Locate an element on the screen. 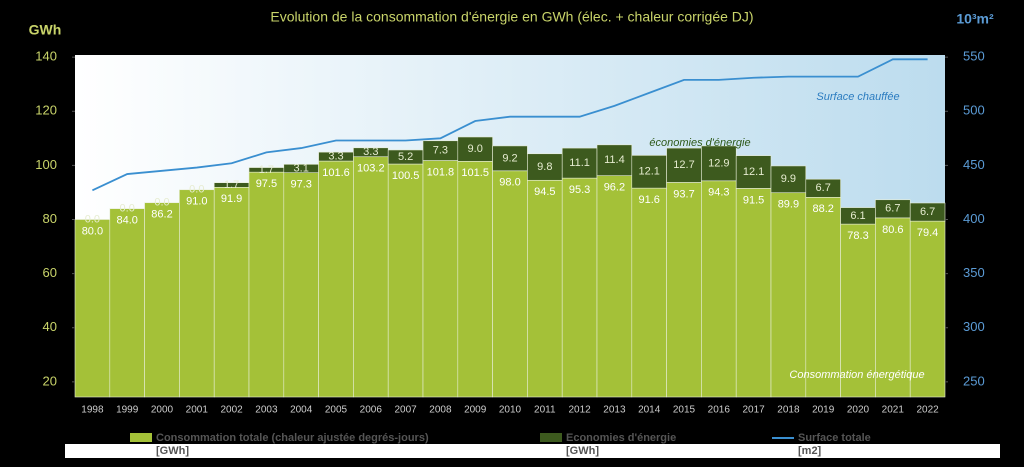 The width and height of the screenshot is (1024, 467). data-label: 12.1 is located at coordinates (753, 172).